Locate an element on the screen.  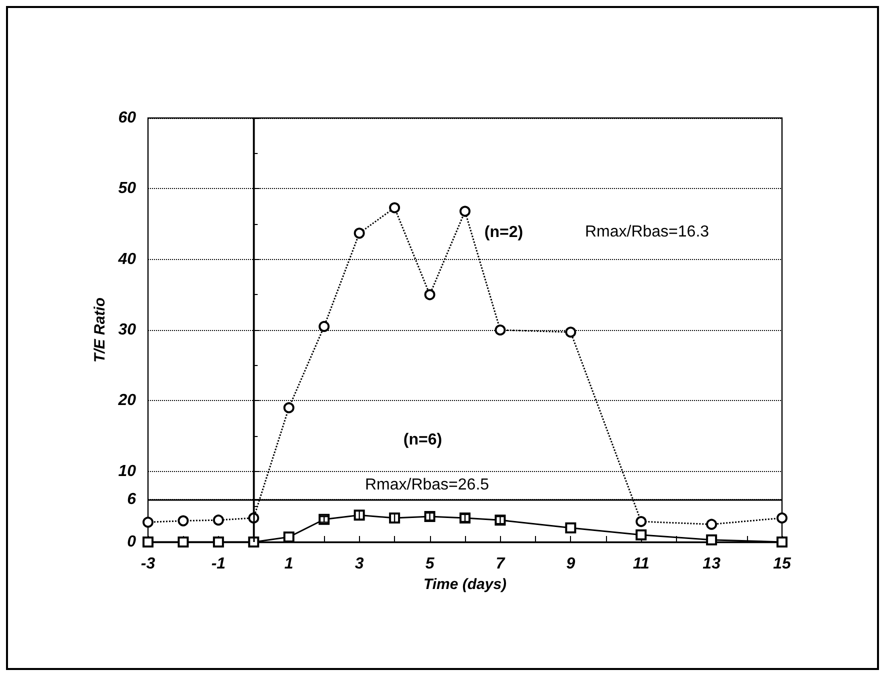
x-tick-label: 1 is located at coordinates (289, 564).